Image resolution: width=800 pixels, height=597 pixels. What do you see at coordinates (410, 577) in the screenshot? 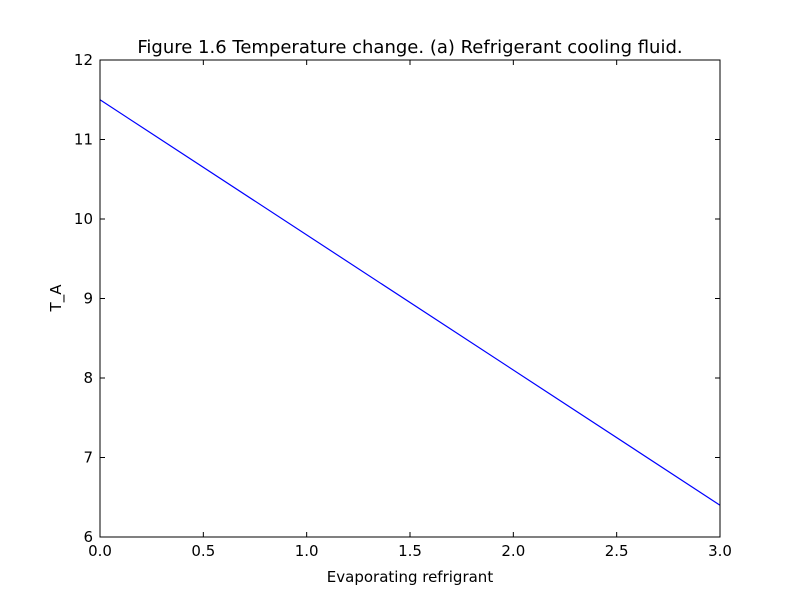
I see `x-axis-label: Evaporating refrigrant` at bounding box center [410, 577].